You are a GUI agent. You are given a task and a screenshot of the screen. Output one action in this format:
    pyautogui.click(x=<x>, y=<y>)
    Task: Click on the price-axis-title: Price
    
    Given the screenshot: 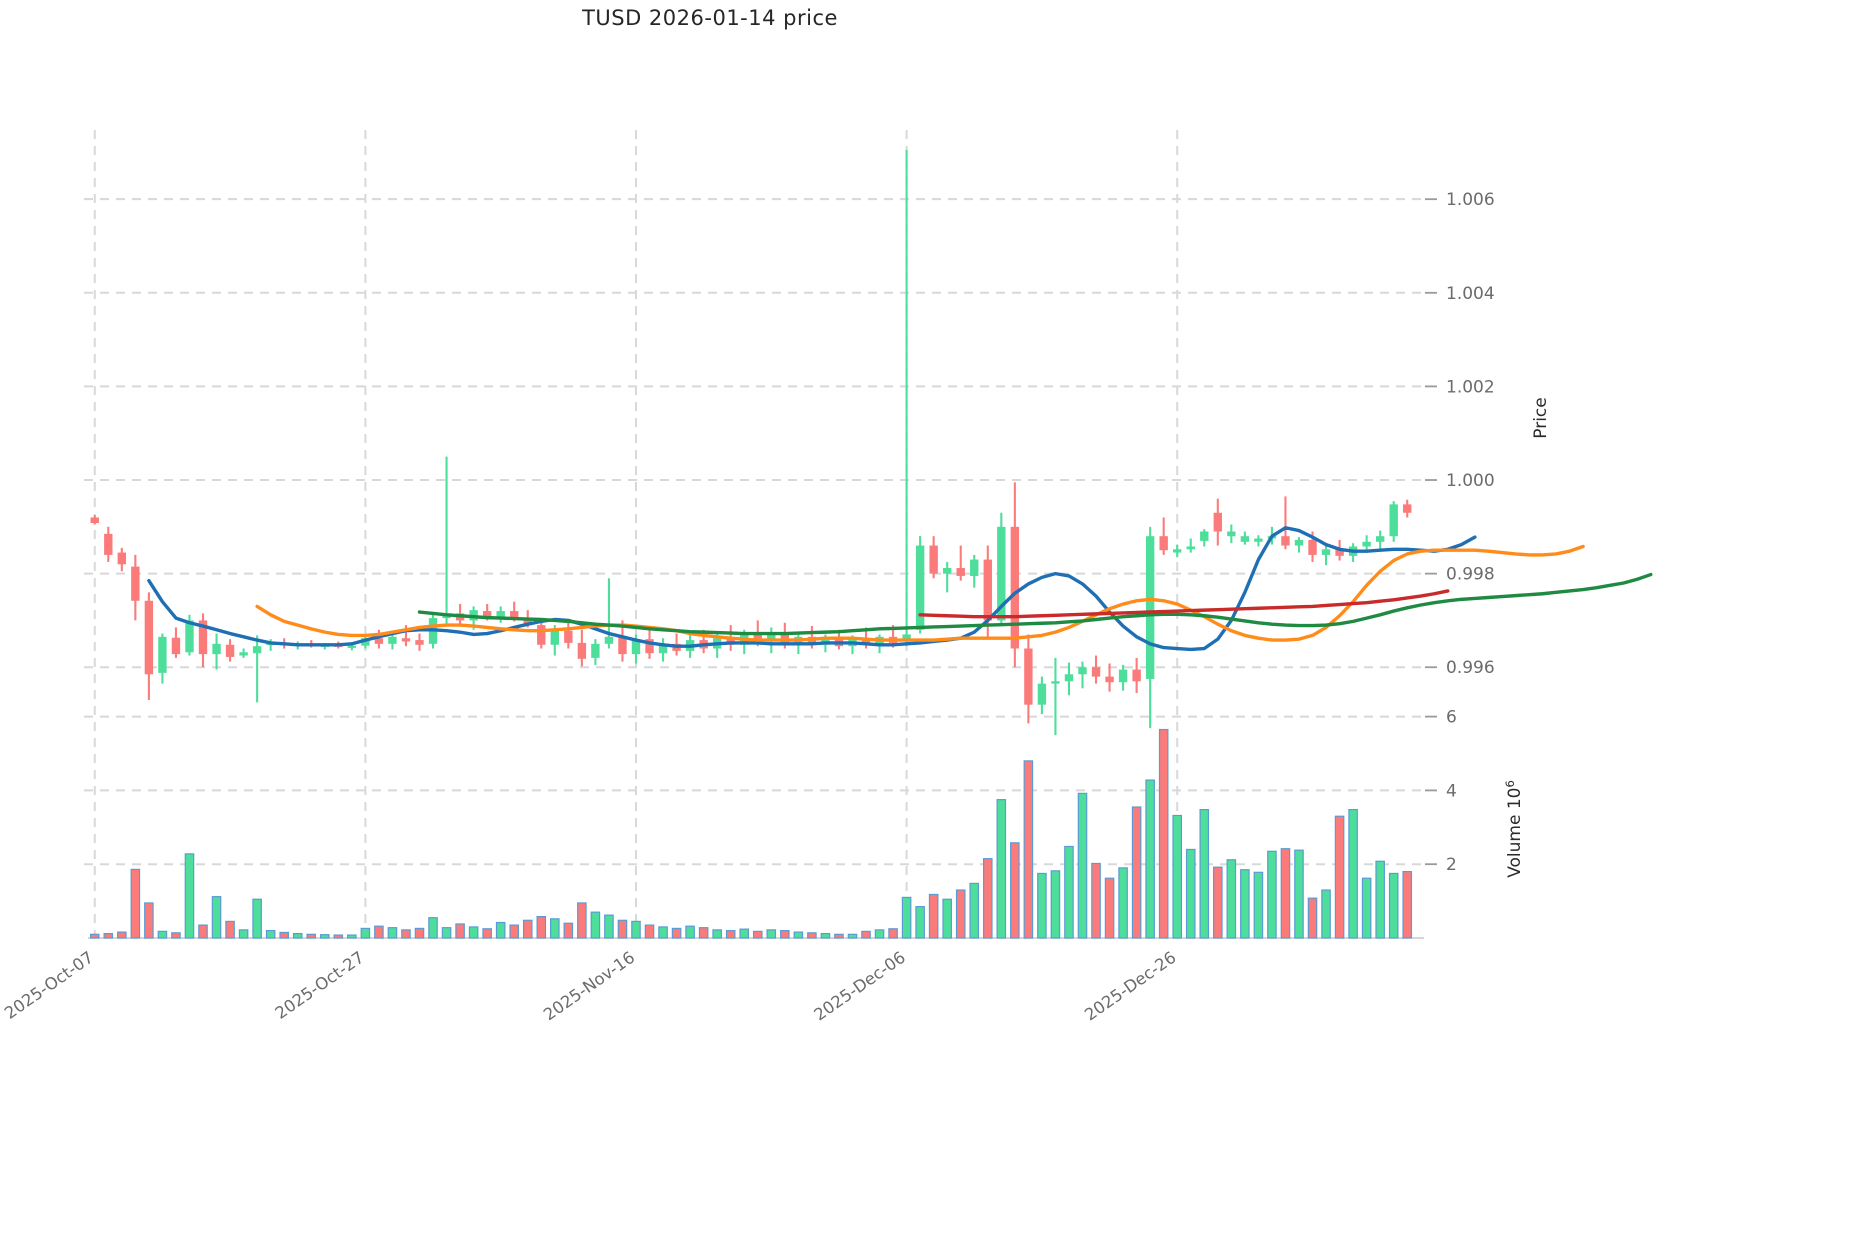 What is the action you would take?
    pyautogui.click(x=1541, y=417)
    